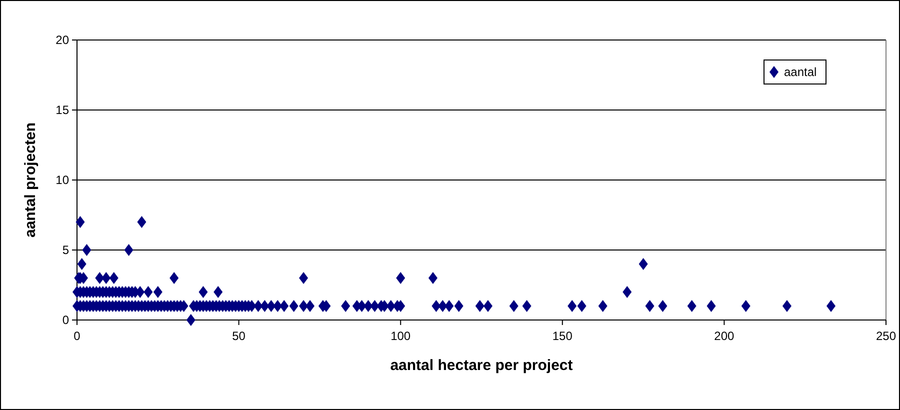  I want to click on x-axis-title: aantal hectare per project, so click(481, 365).